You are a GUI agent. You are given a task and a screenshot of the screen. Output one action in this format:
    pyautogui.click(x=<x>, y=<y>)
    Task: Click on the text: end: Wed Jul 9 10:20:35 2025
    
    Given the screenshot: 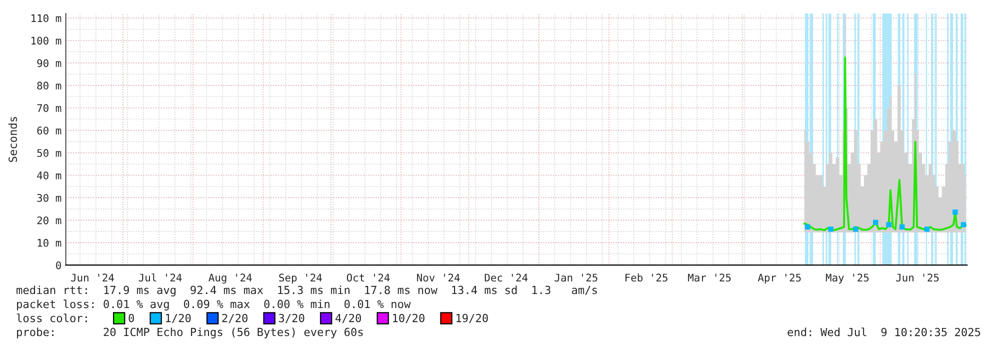 What is the action you would take?
    pyautogui.click(x=884, y=332)
    